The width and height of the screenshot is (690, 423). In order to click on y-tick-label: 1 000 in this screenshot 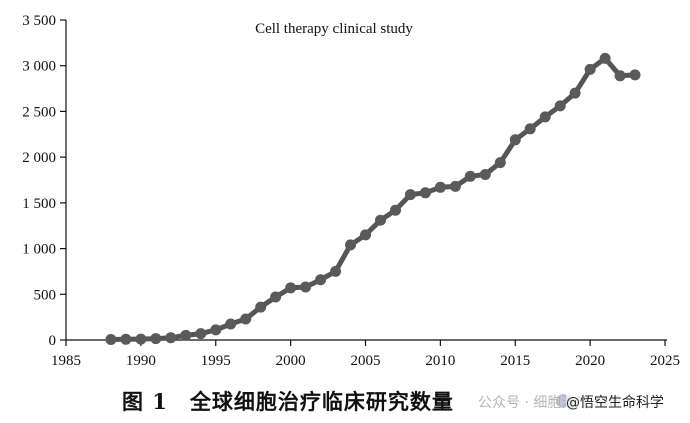, I will do `click(39, 250)`.